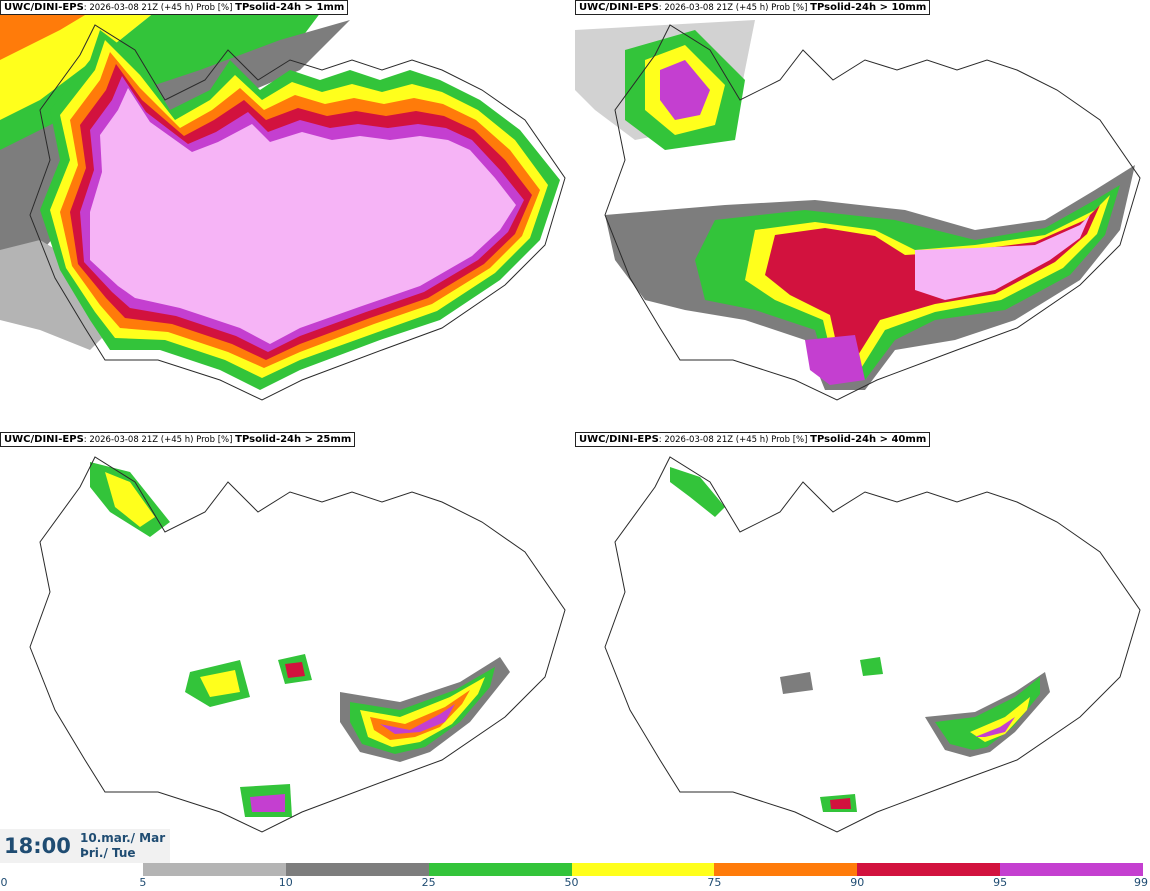 The height and width of the screenshot is (891, 1150). Describe the element at coordinates (428, 882) in the screenshot. I see `legend-tick-label: 25` at that location.